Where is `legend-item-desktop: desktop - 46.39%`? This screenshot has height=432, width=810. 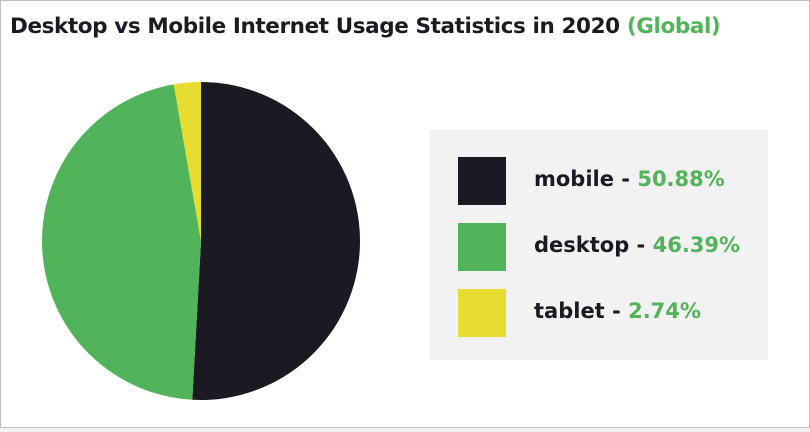 legend-item-desktop: desktop - 46.39% is located at coordinates (608, 247).